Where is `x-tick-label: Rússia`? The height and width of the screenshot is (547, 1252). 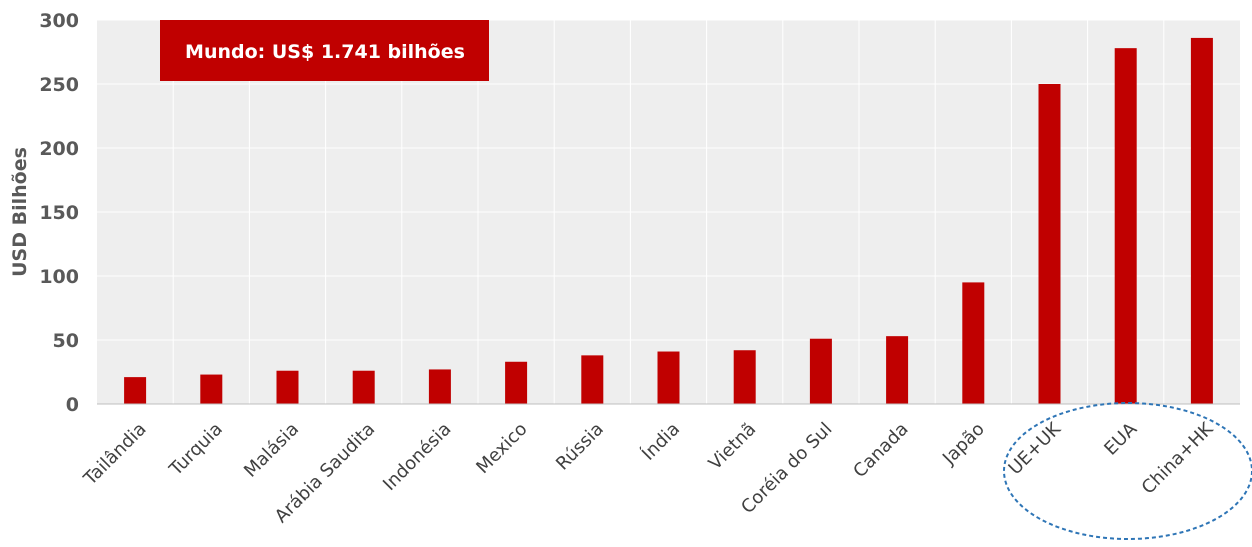
x-tick-label: Rússia is located at coordinates (580, 447).